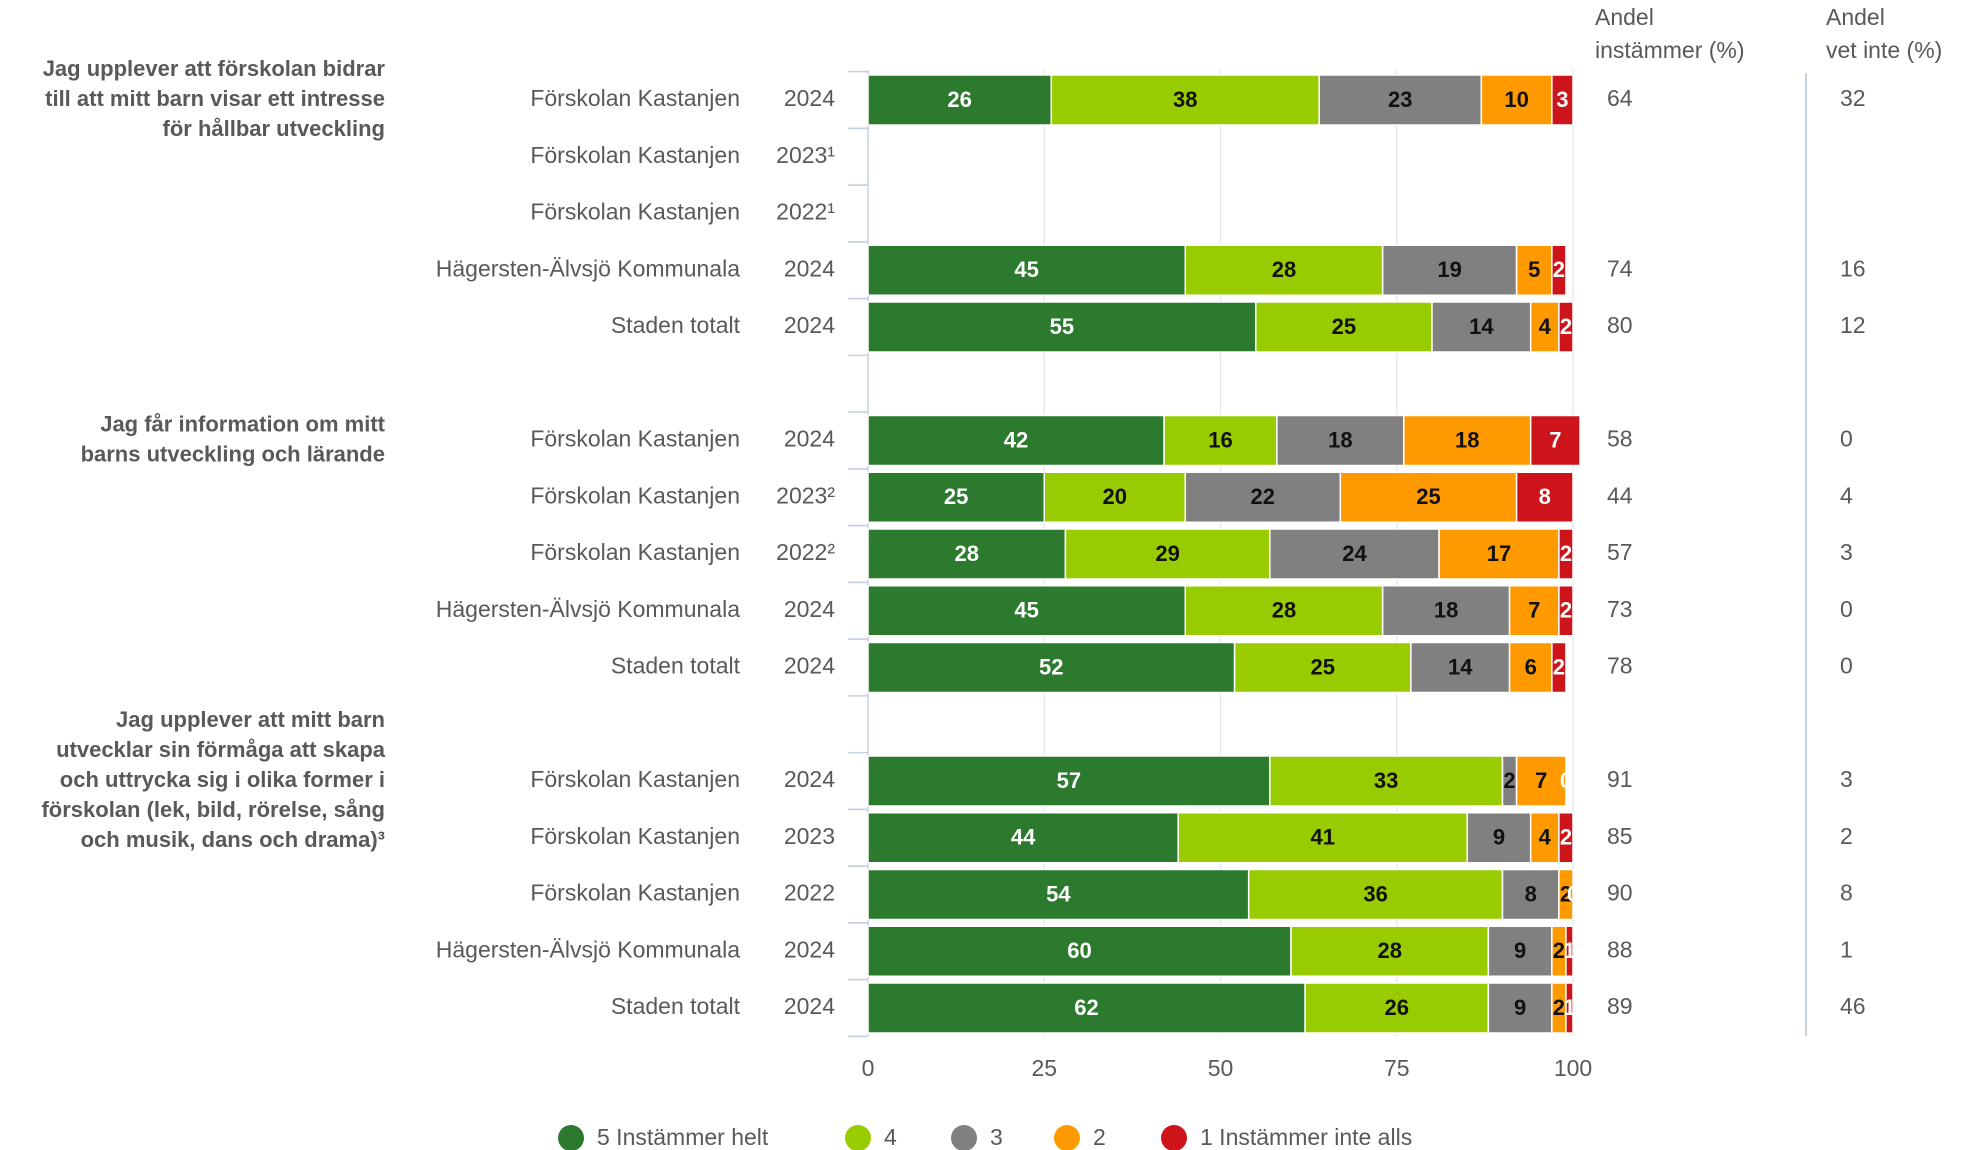  I want to click on bar-label: 62, so click(1086, 1007).